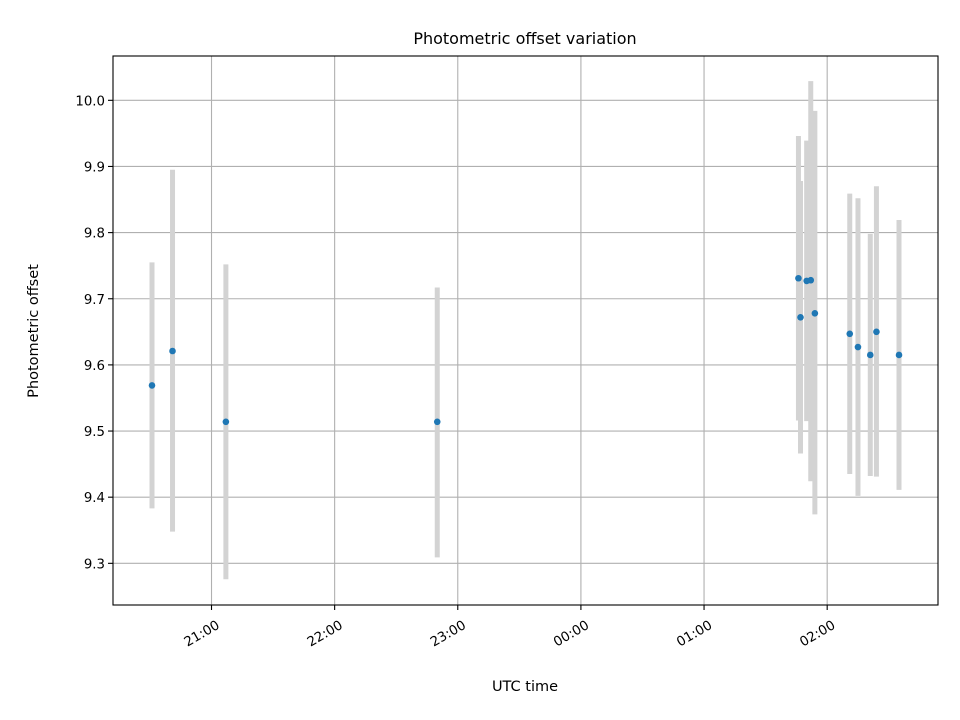 The height and width of the screenshot is (720, 960). Describe the element at coordinates (94, 333) in the screenshot. I see `y-axis-ticks: 9.3 9.4 9.5 9.6 9.7 9.8 9.9 10.0` at that location.